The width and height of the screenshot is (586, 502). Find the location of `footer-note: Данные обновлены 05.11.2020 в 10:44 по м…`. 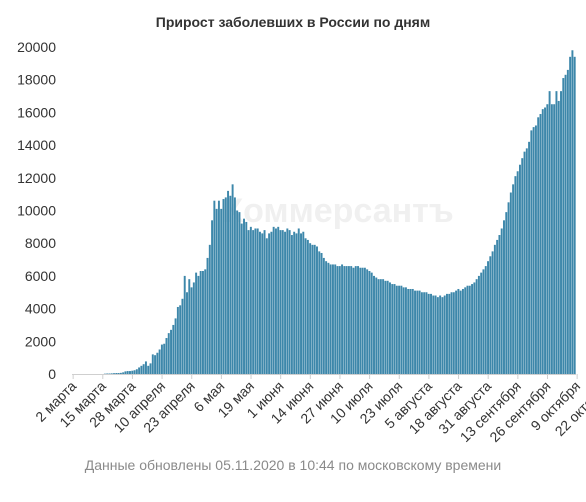

footer-note: Данные обновлены 05.11.2020 в 10:44 по м… is located at coordinates (293, 465).